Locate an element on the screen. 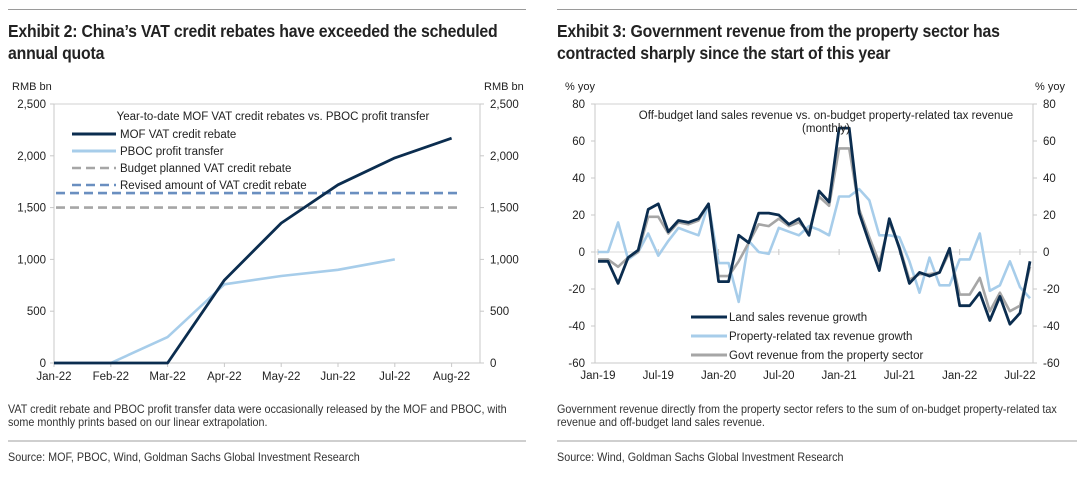 This screenshot has width=1085, height=477. legend-label: MOF VAT credit rebate is located at coordinates (178, 135).